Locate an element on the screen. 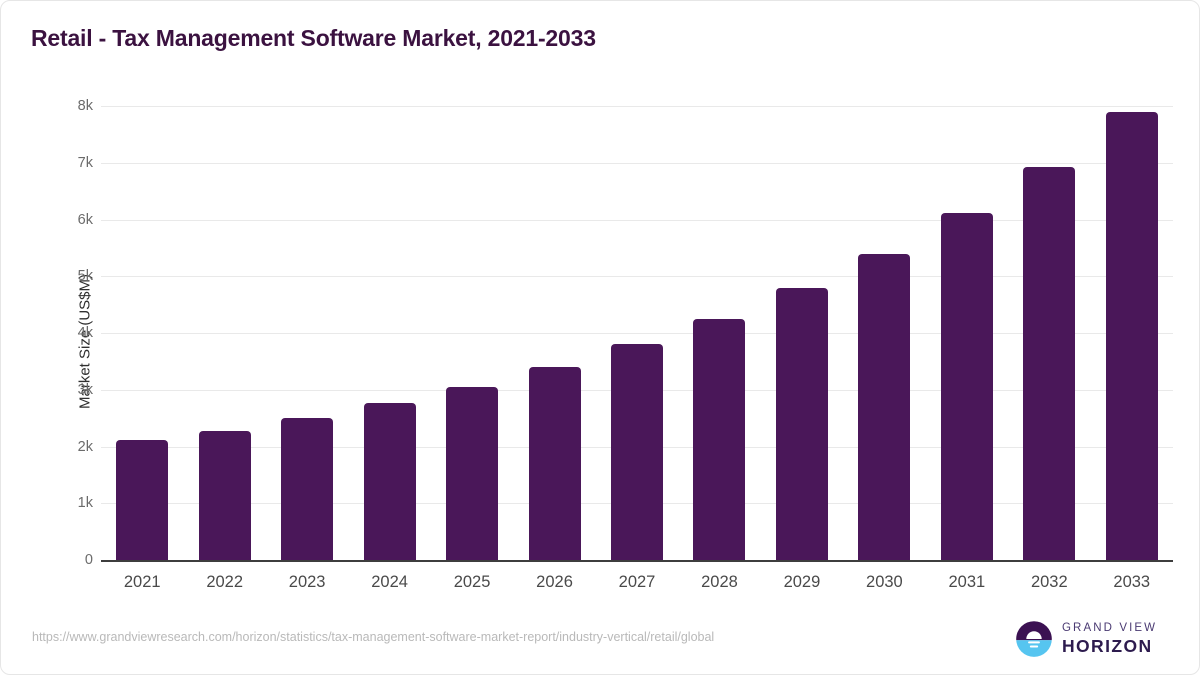 The width and height of the screenshot is (1200, 675). x-axis-tick-label: 2030 is located at coordinates (884, 582).